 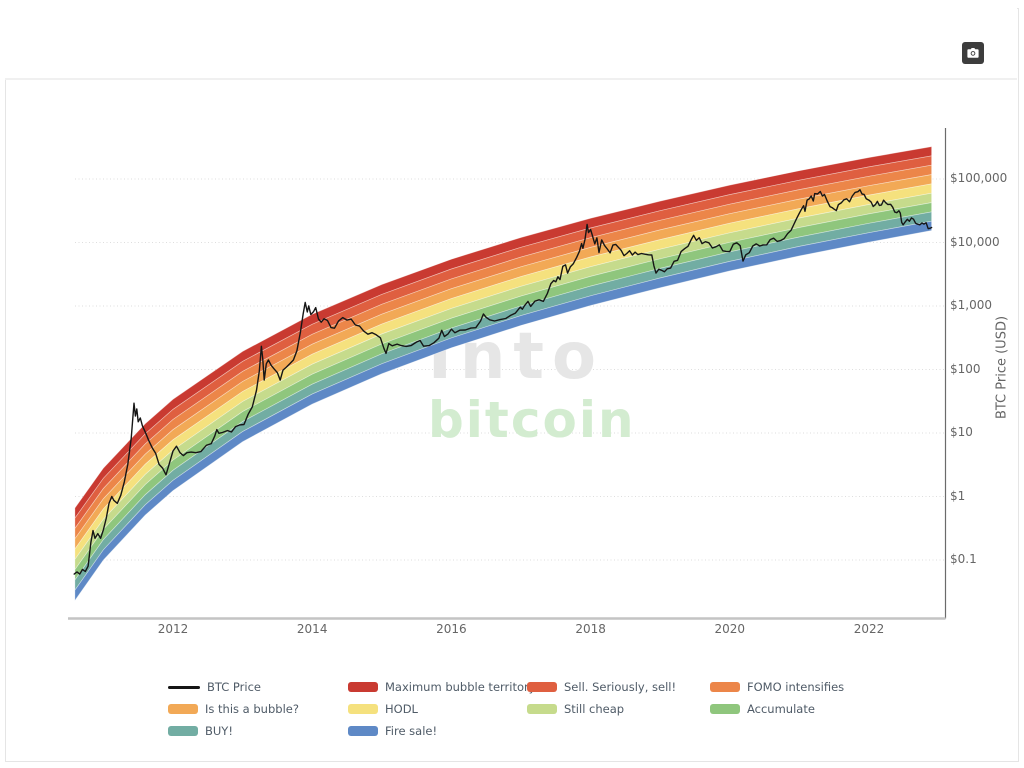 What do you see at coordinates (594, 709) in the screenshot?
I see `legend-item-label: Still cheap` at bounding box center [594, 709].